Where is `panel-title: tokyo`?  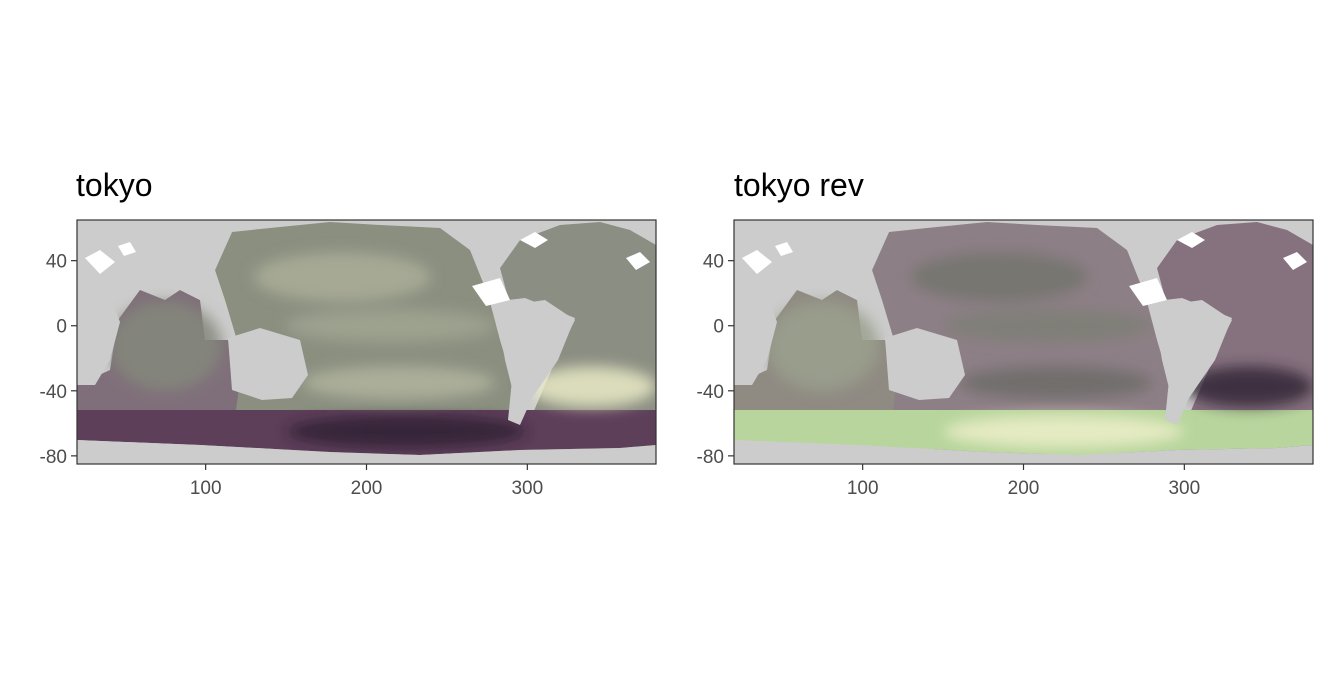 panel-title: tokyo is located at coordinates (114, 185).